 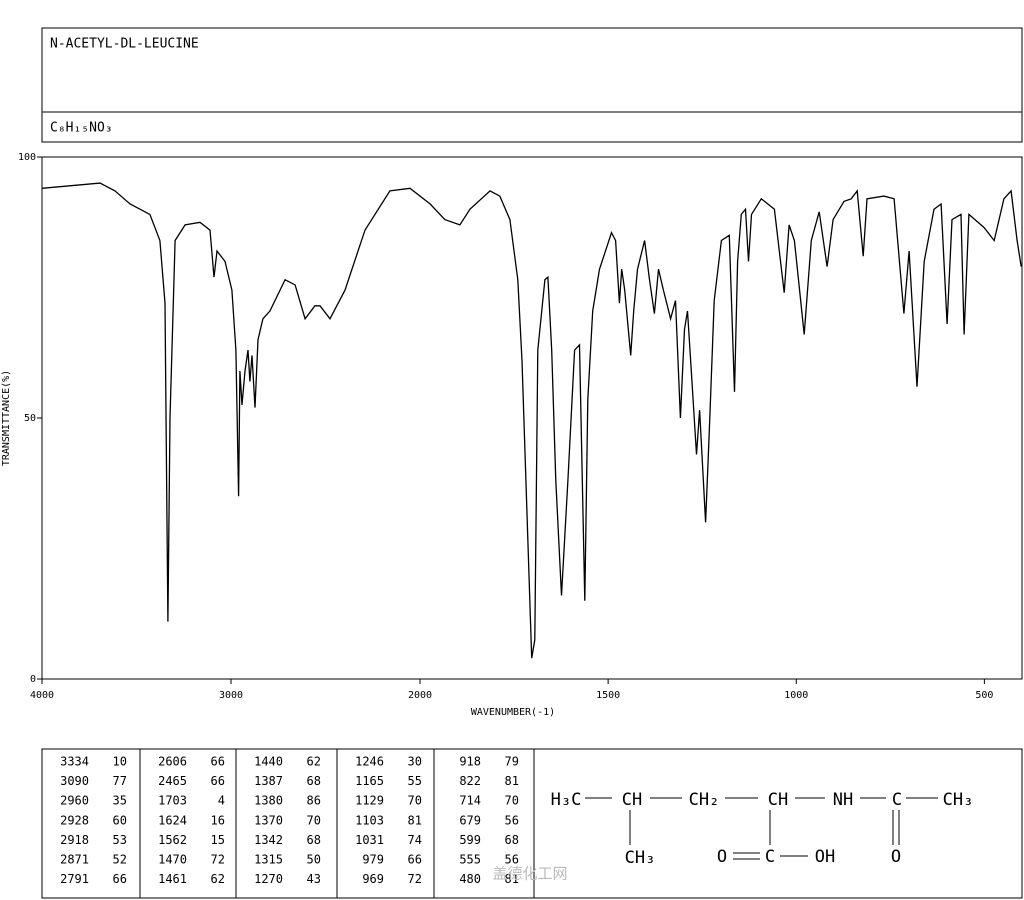 What do you see at coordinates (74, 879) in the screenshot?
I see `peak-wavenumber: 2791` at bounding box center [74, 879].